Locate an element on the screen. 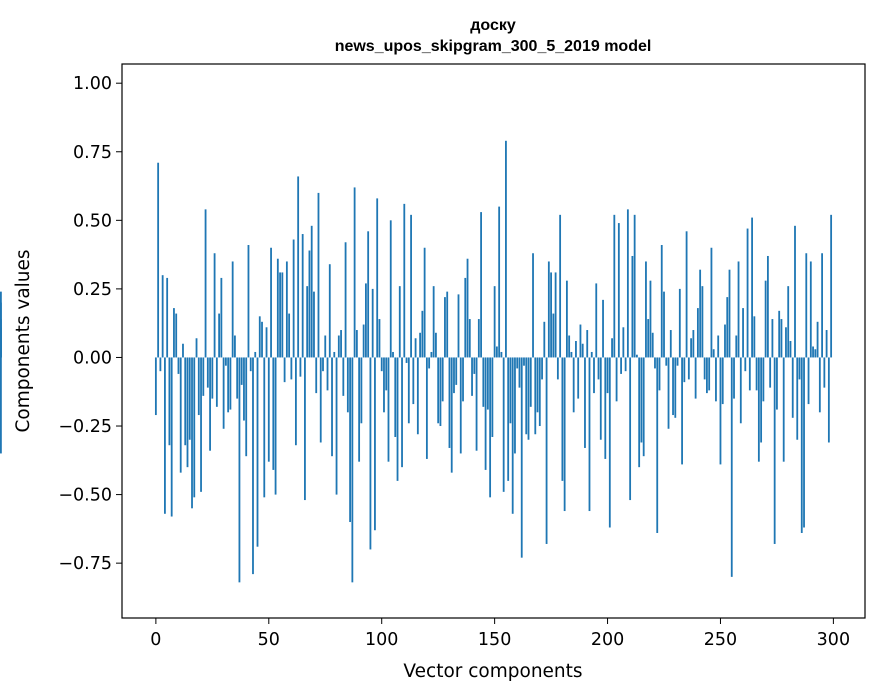 This screenshot has width=880, height=696. x-tick-label: 150 is located at coordinates (494, 640).